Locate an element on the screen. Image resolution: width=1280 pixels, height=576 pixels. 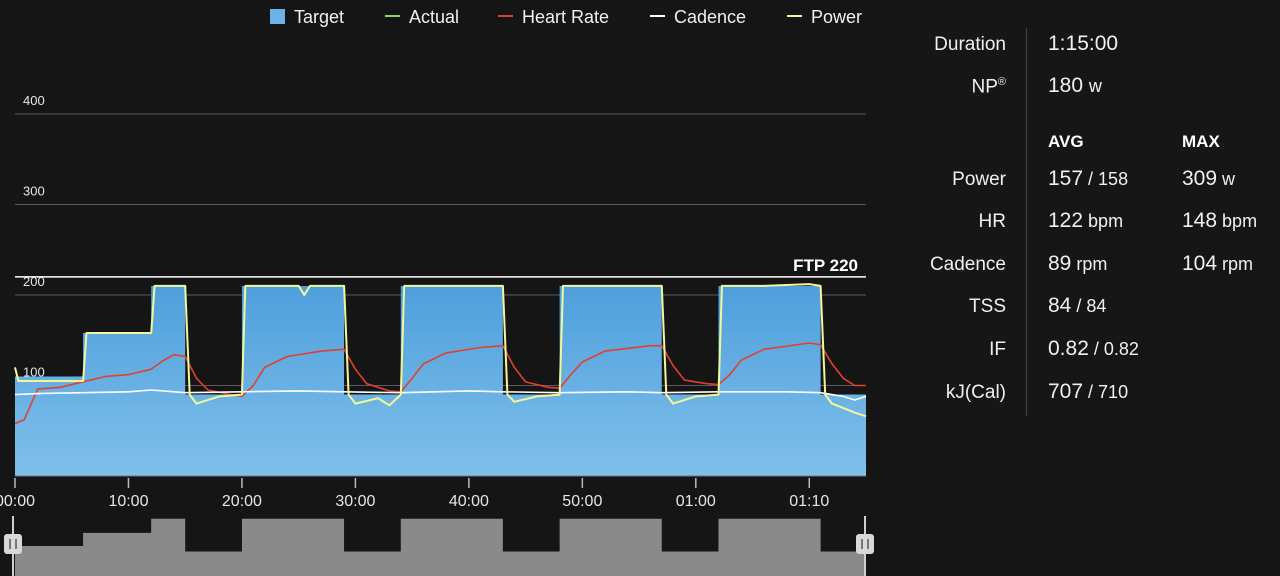
x-tick-label: 50:00 is located at coordinates (582, 501).